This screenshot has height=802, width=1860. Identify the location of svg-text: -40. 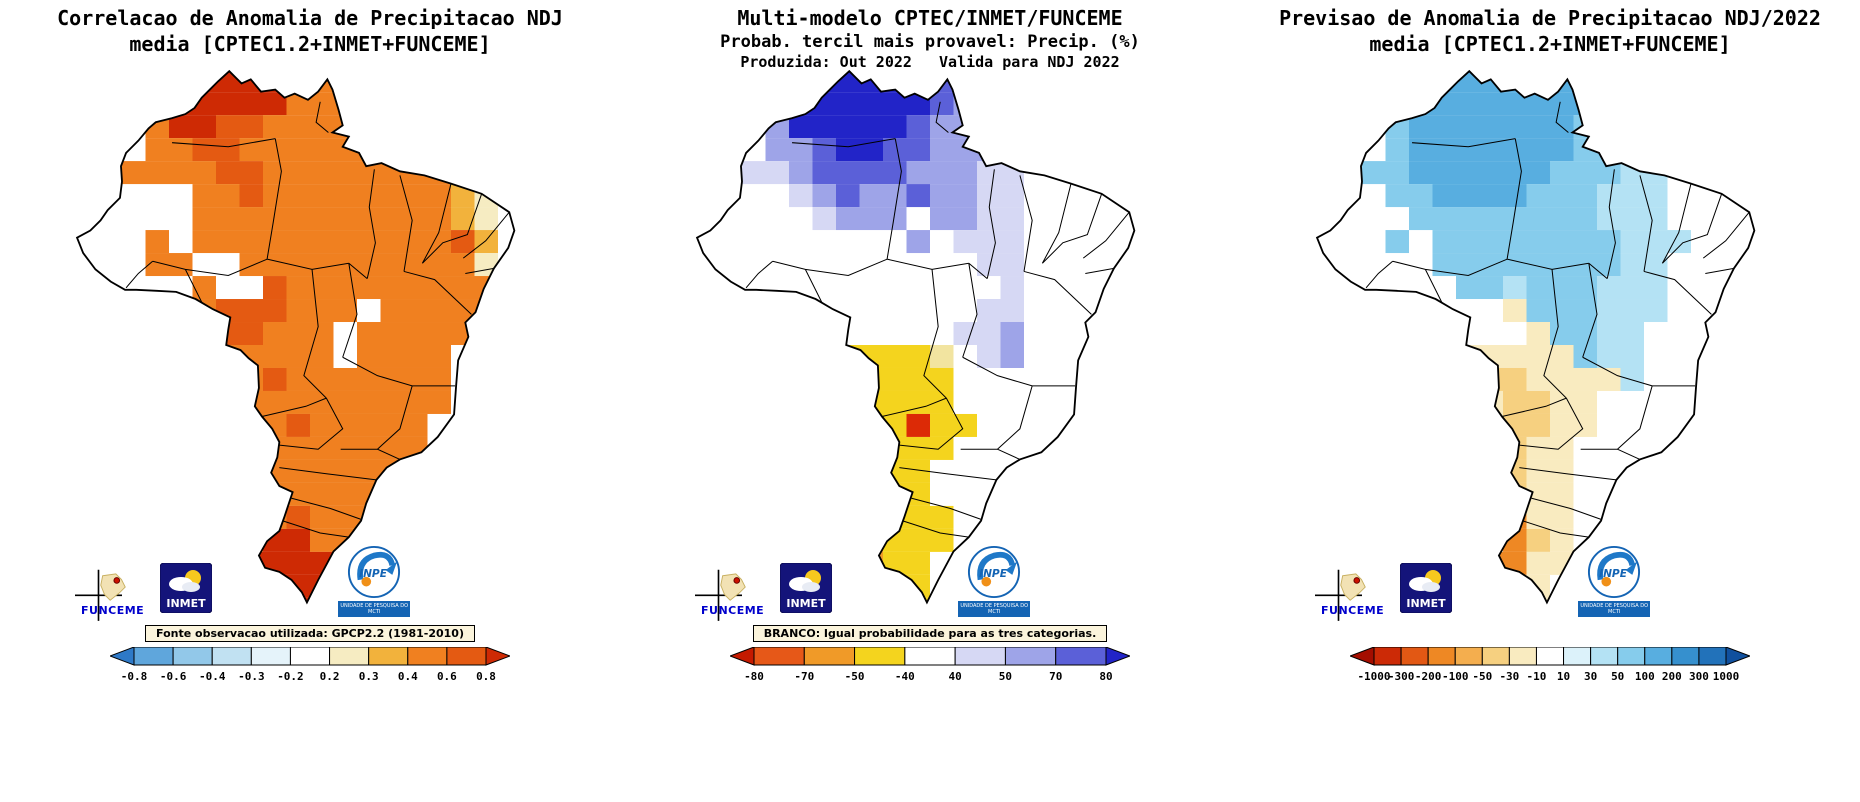
(905, 676).